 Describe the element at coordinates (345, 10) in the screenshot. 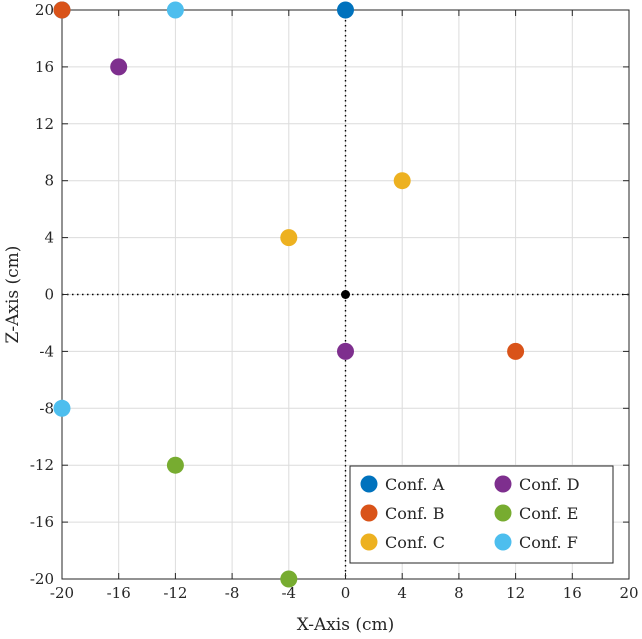

I see `point-conf-a` at that location.